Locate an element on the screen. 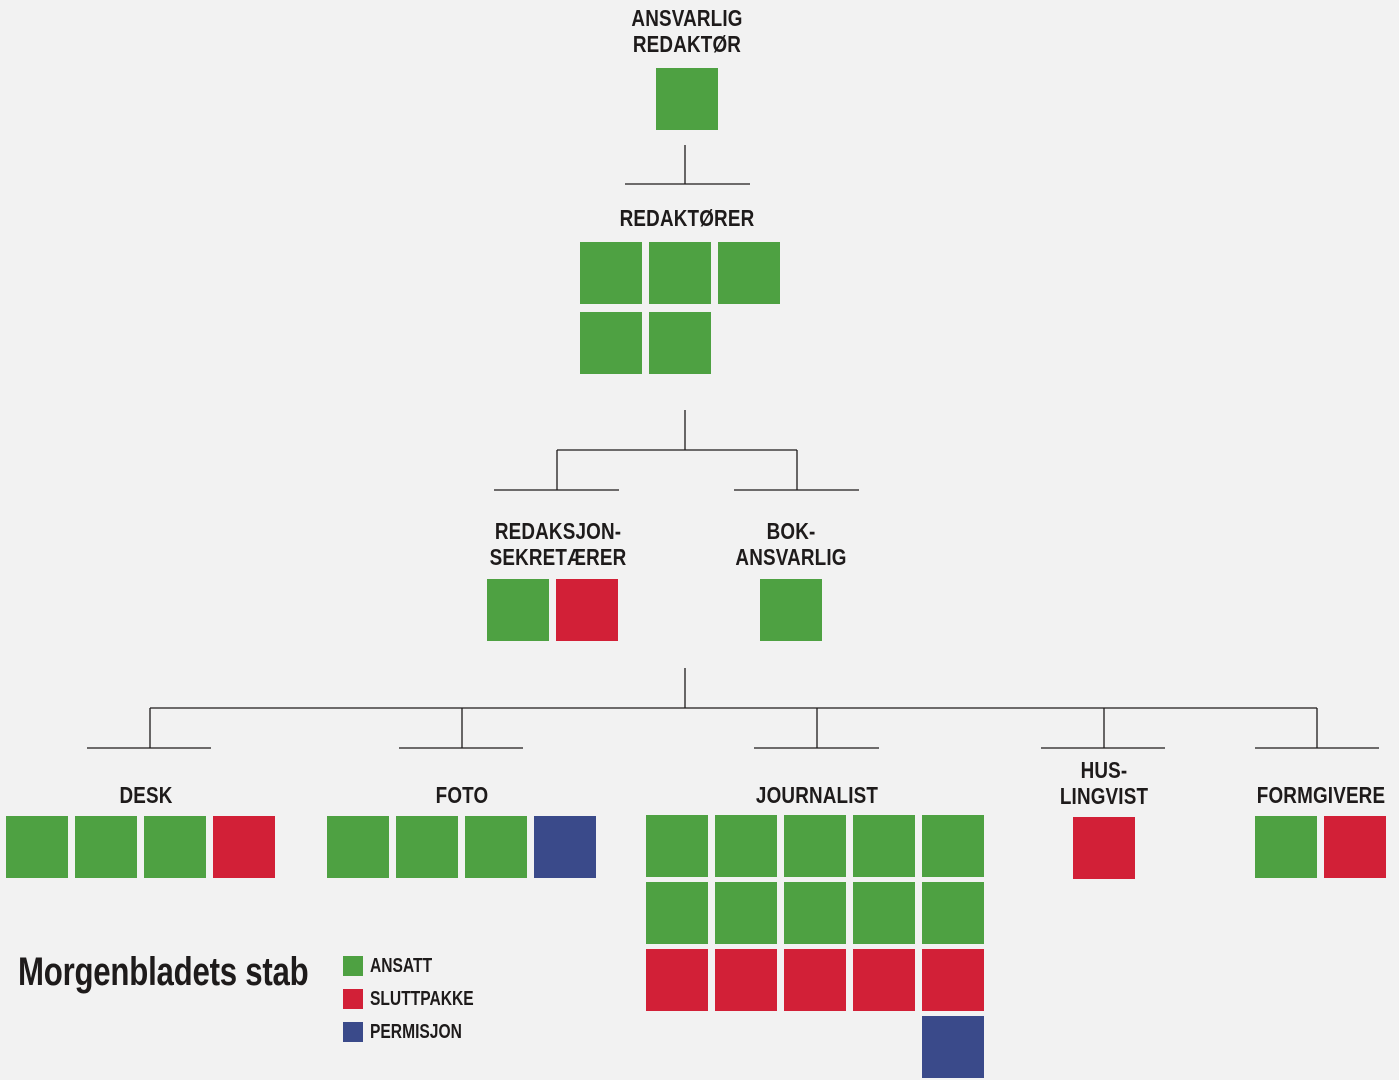  legend-label-sluttpakke: SLUTTPAKKE is located at coordinates (422, 999).